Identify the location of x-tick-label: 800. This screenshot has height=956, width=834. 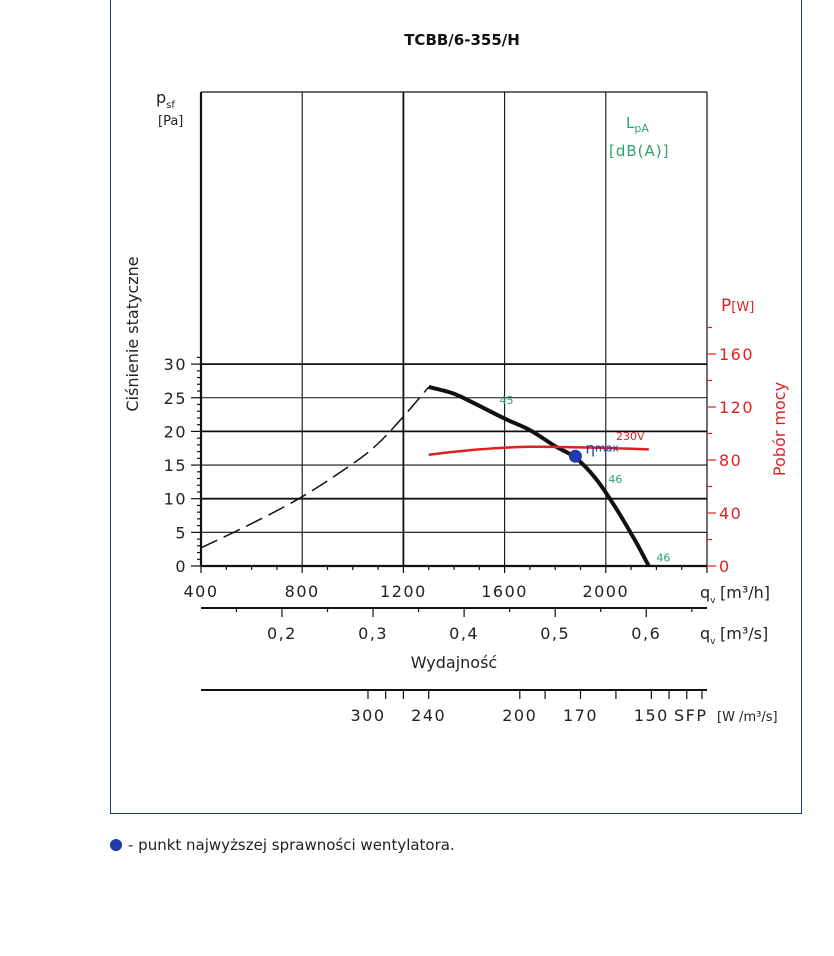
(302, 591).